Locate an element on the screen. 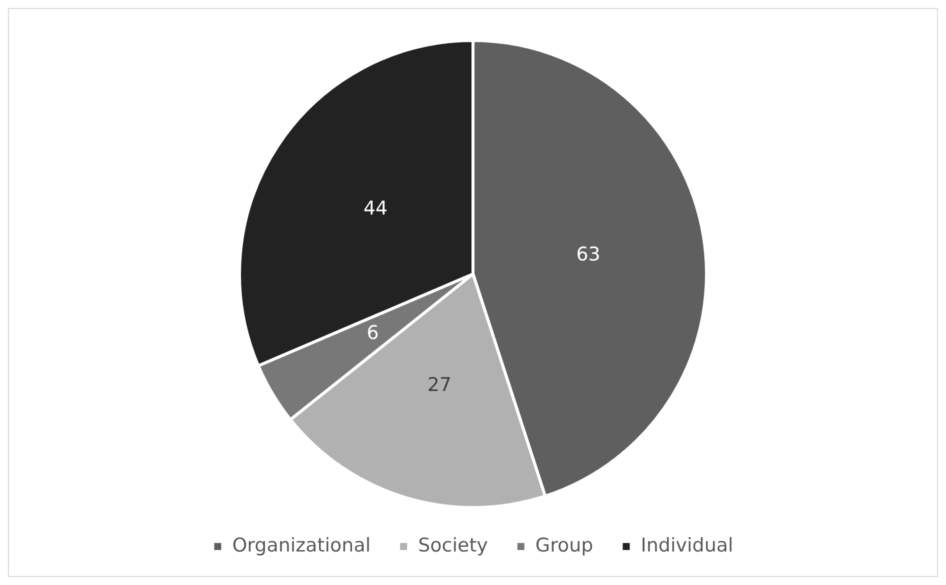  data-label: 27 is located at coordinates (439, 385).